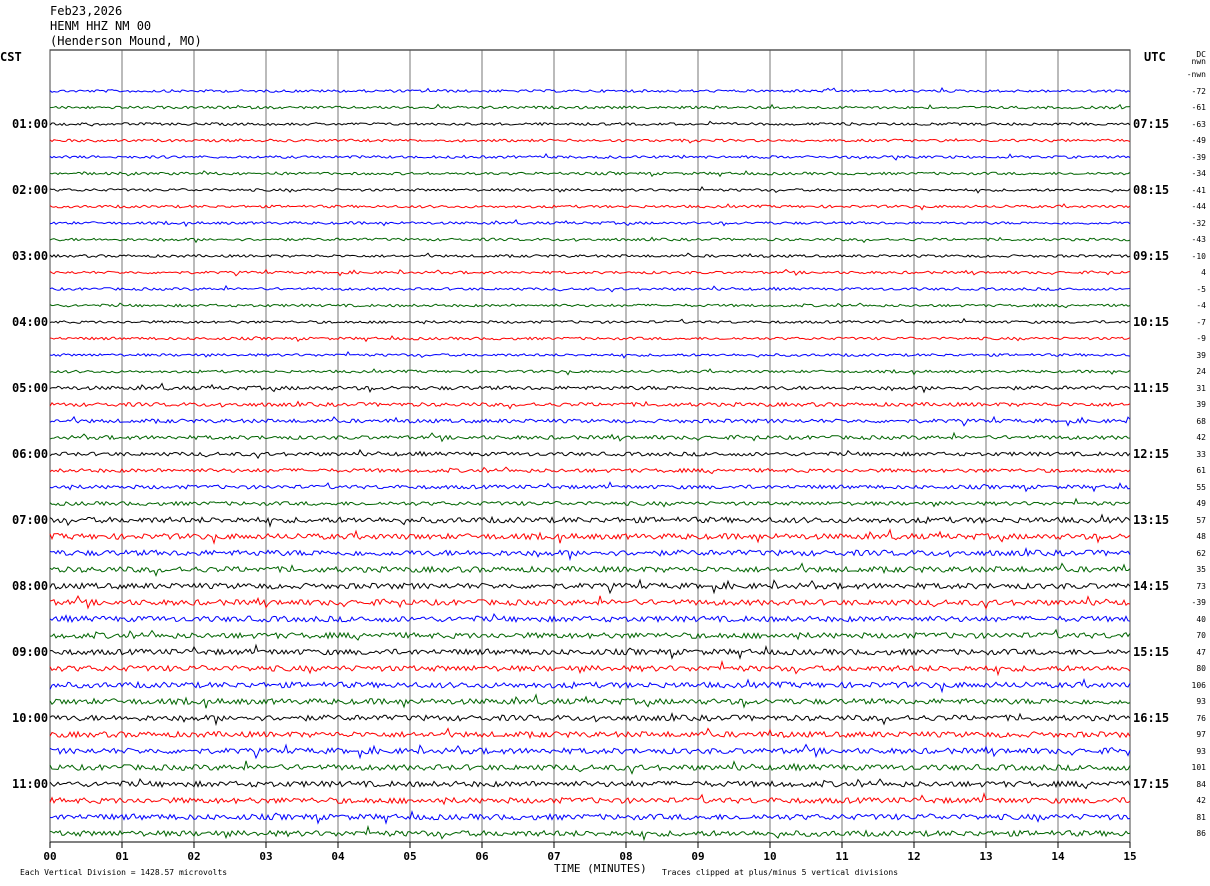  What do you see at coordinates (30, 586) in the screenshot?
I see `cst-label-08:00: 08:00` at bounding box center [30, 586].